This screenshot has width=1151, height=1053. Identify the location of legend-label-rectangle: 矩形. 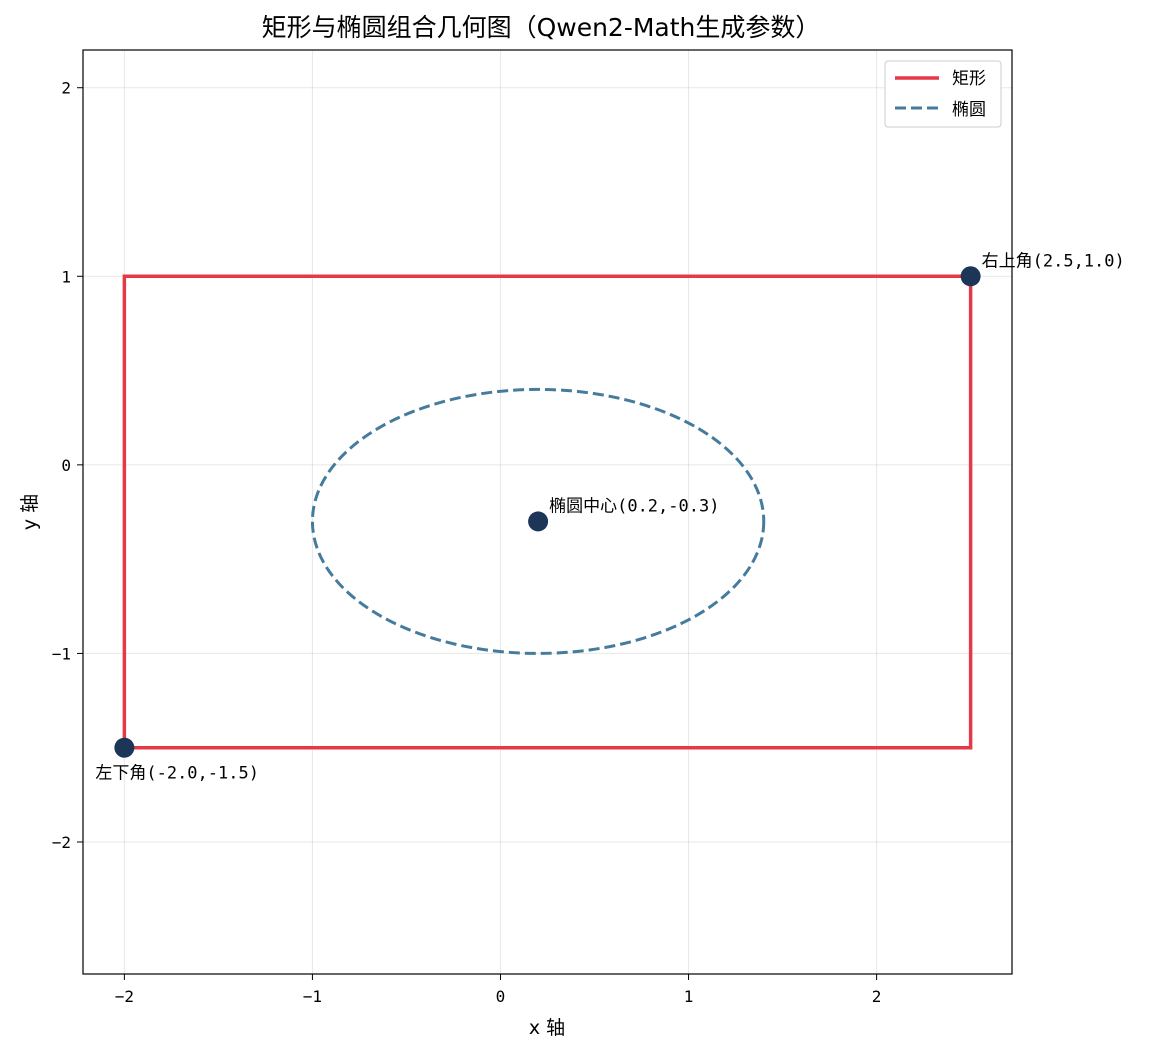
(969, 79).